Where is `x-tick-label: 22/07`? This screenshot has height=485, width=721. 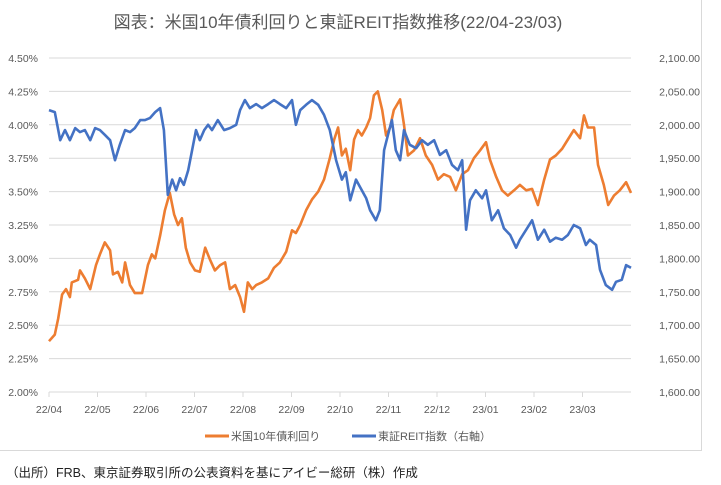 x-tick-label: 22/07 is located at coordinates (194, 410).